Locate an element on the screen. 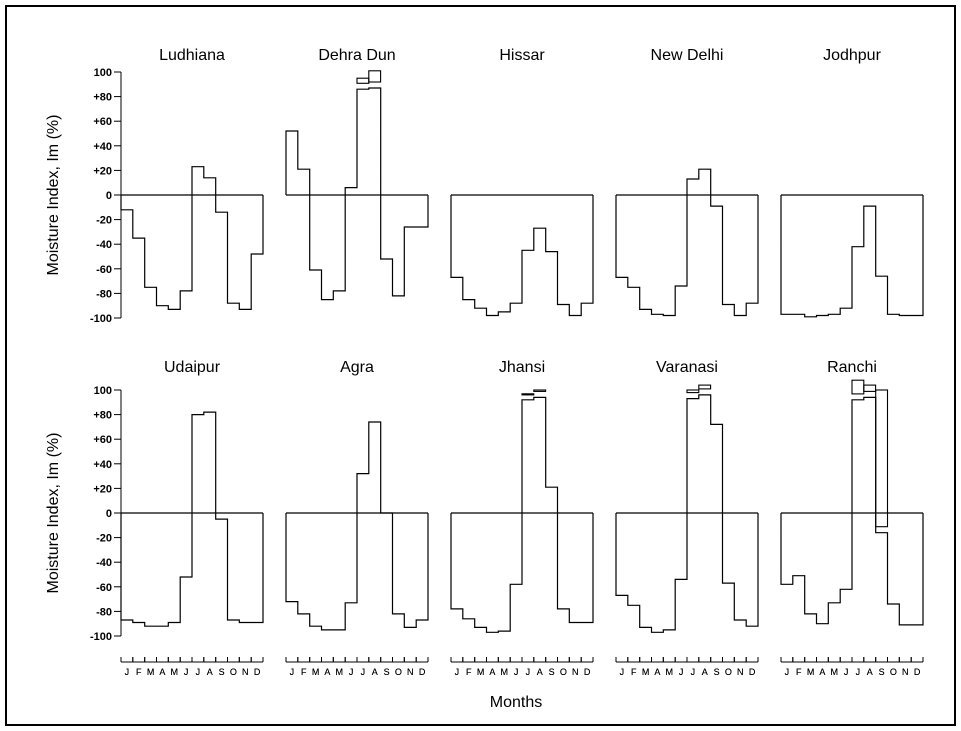 Image resolution: width=961 pixels, height=731 pixels. panel-title: Varanasi is located at coordinates (687, 367).